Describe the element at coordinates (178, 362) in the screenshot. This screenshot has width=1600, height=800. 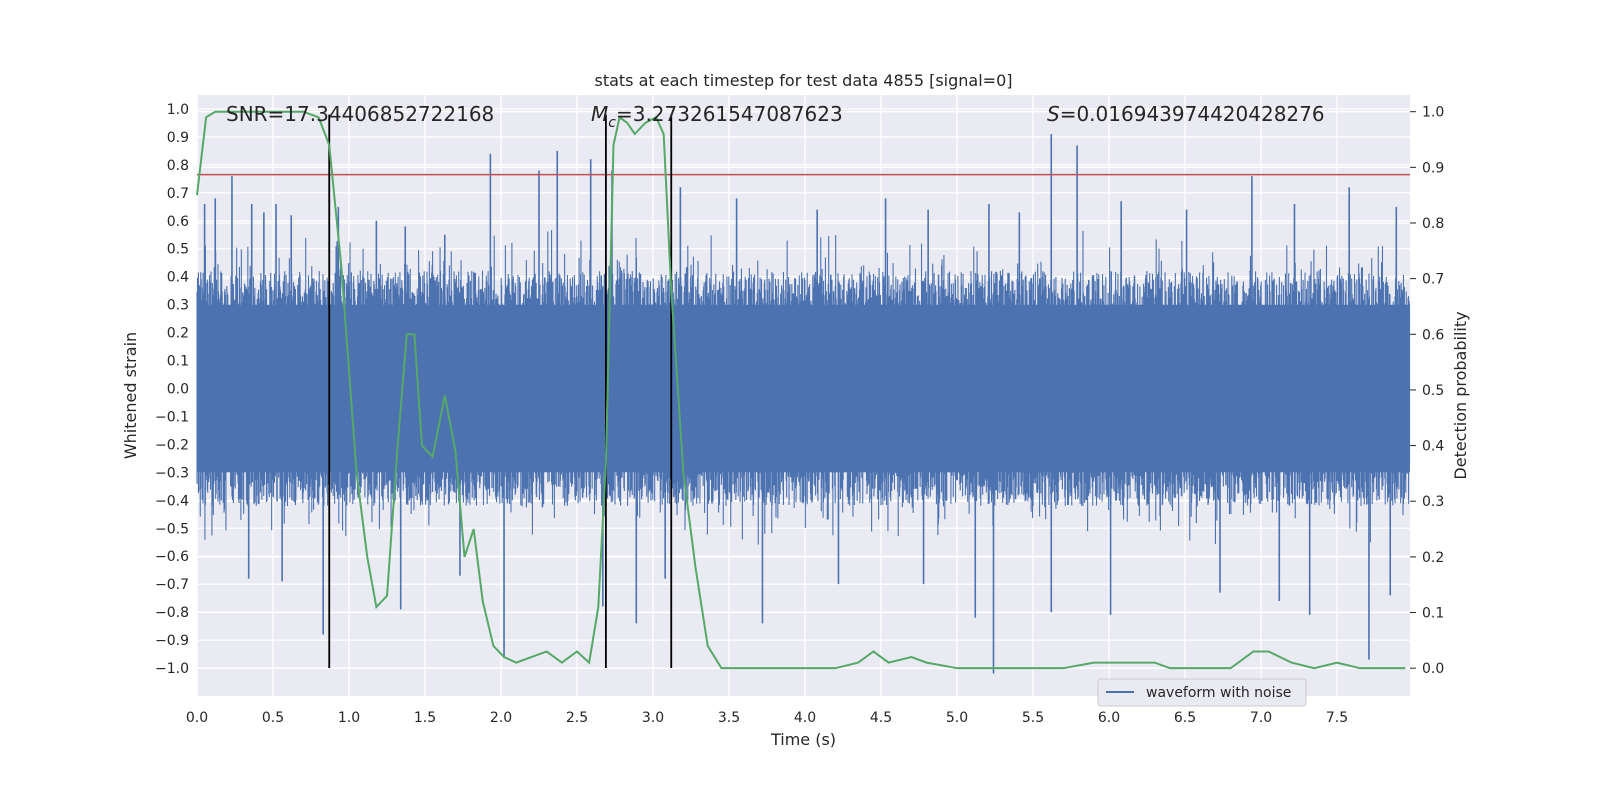
I see `y-tick-label-left: 0.1` at that location.